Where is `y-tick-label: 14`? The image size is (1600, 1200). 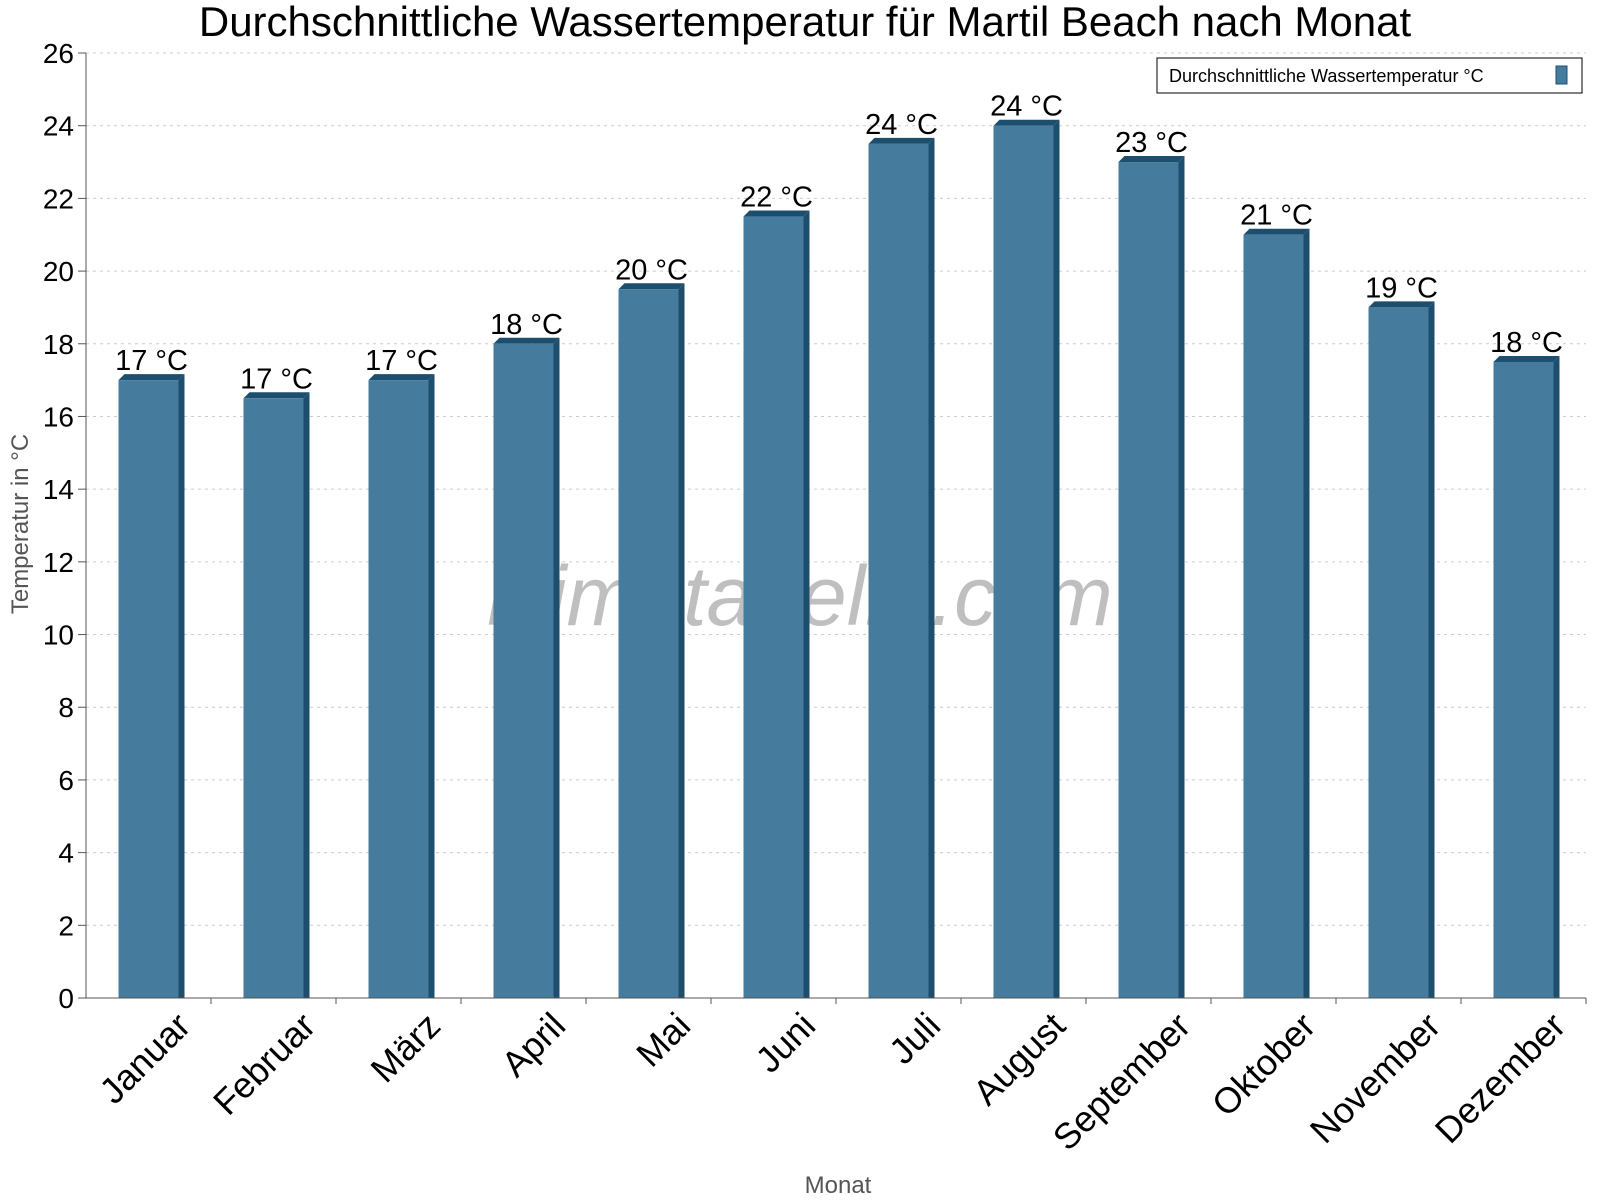
y-tick-label: 14 is located at coordinates (58, 489).